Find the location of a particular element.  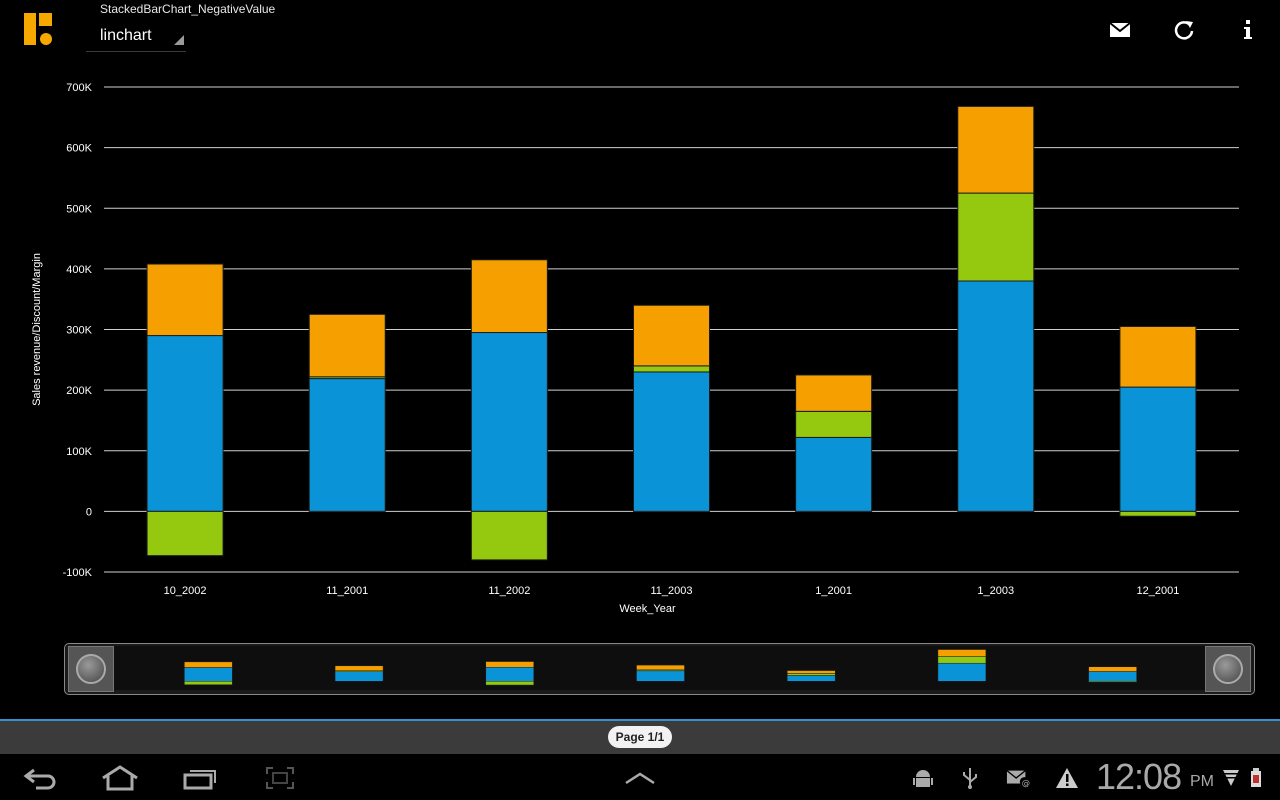

chart-name: StackedBarChart_NegativeValue is located at coordinates (188, 9).